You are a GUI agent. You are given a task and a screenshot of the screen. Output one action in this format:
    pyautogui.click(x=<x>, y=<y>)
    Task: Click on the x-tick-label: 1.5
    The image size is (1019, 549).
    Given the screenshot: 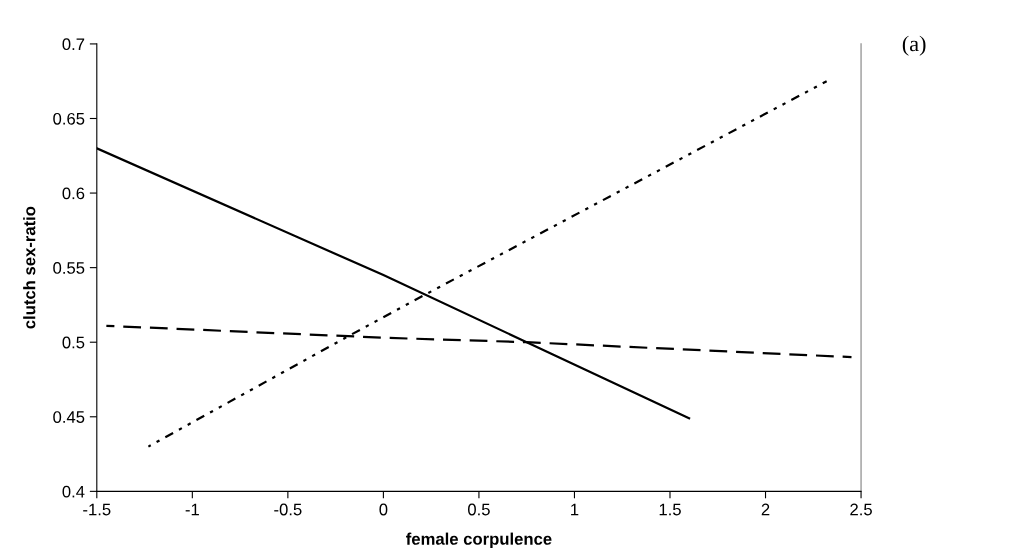 What is the action you would take?
    pyautogui.click(x=670, y=509)
    